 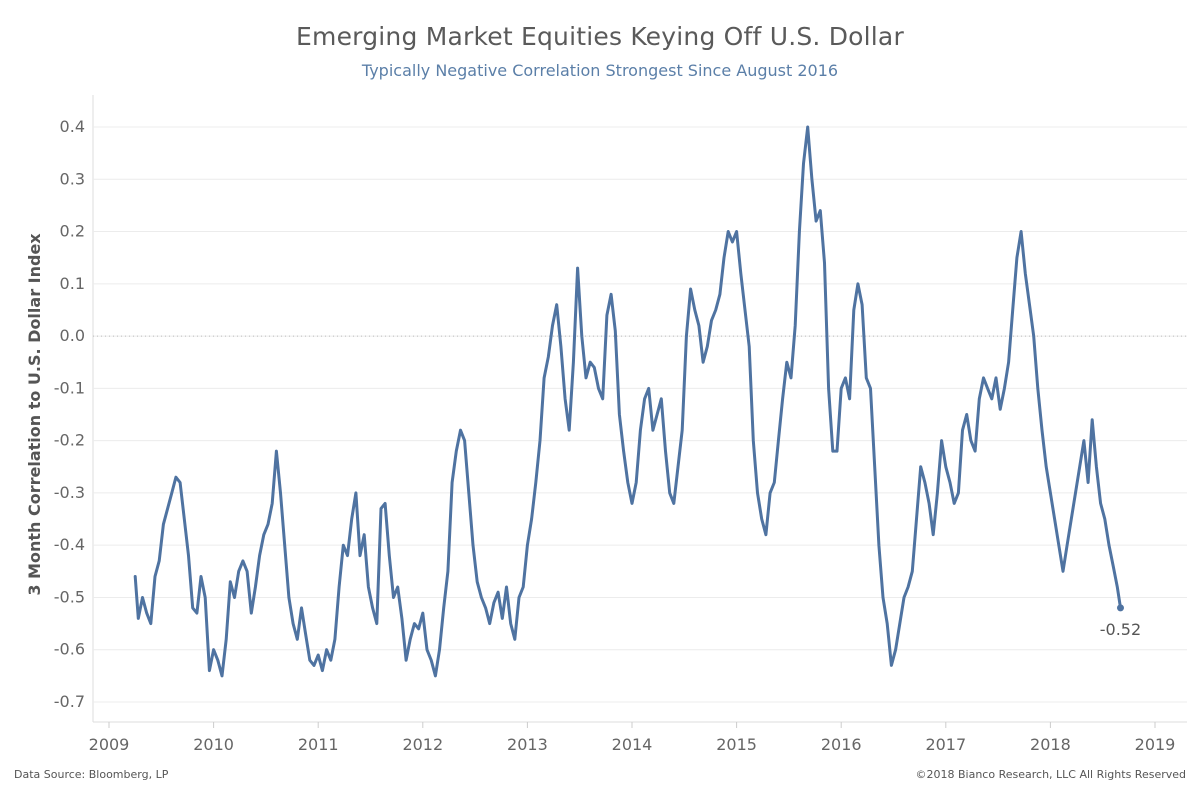 What do you see at coordinates (1155, 744) in the screenshot?
I see `x-tick-label: 2019` at bounding box center [1155, 744].